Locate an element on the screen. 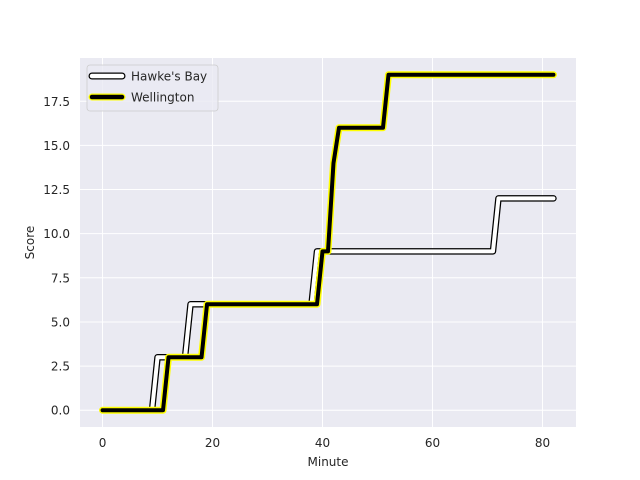 This screenshot has width=640, height=480. y-tick-label: 7.5 is located at coordinates (60, 278).